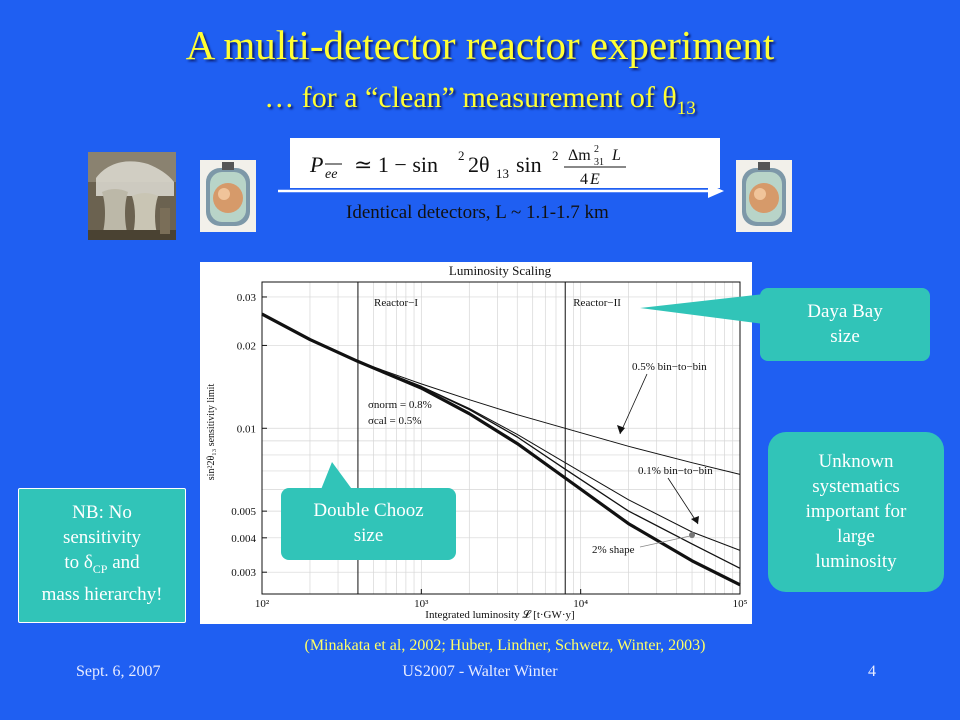 This screenshot has width=960, height=720. Describe the element at coordinates (262, 604) in the screenshot. I see `x-tick-label: 10²` at that location.